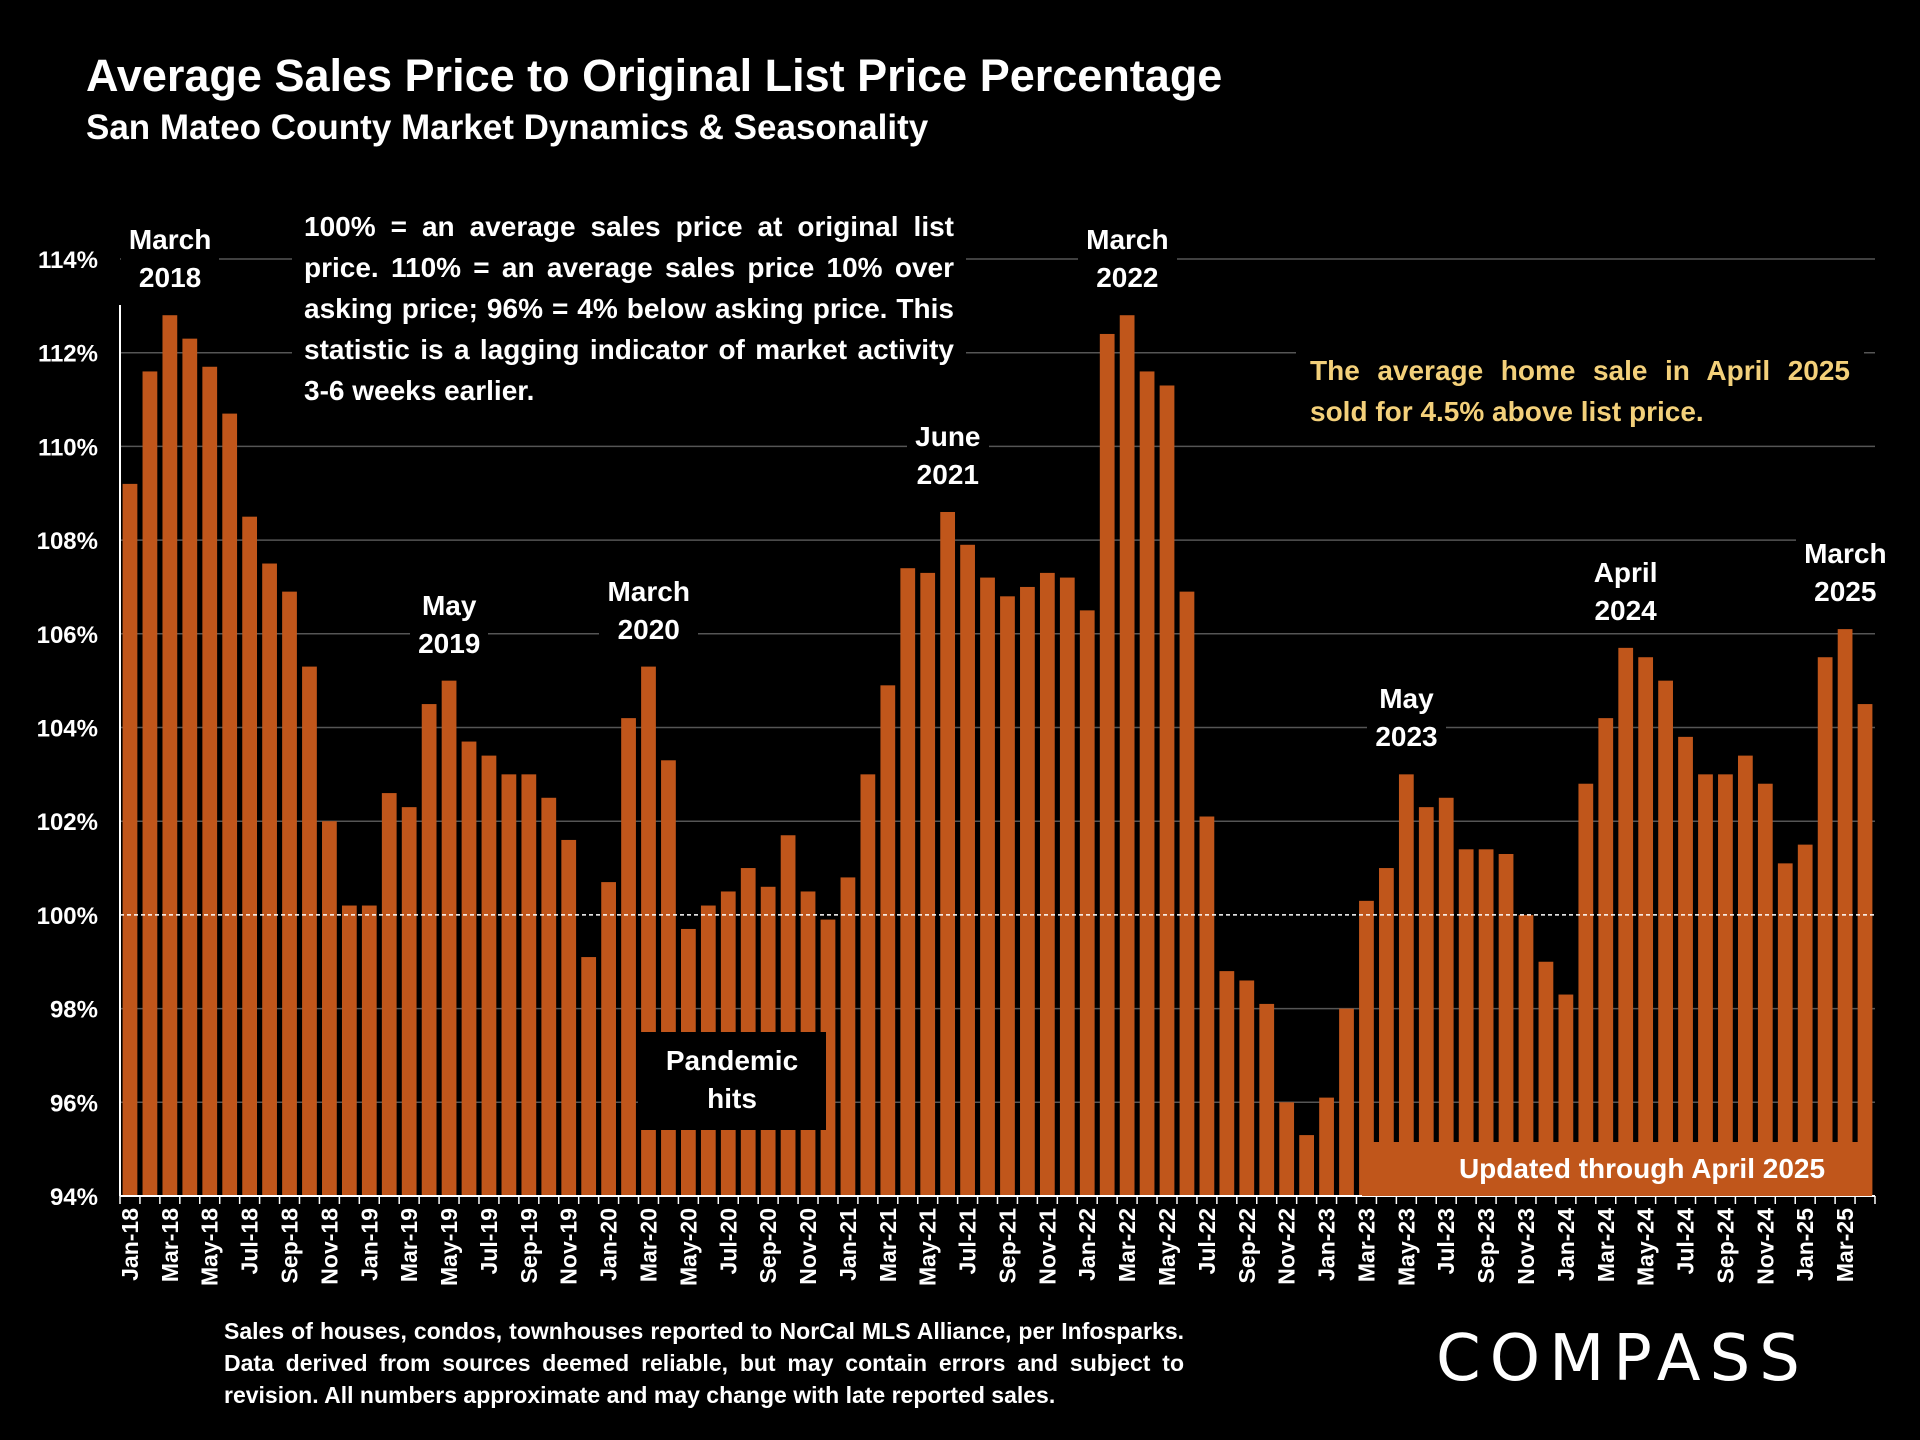  Describe the element at coordinates (329, 1246) in the screenshot. I see `x-tick-label: Nov-18` at that location.